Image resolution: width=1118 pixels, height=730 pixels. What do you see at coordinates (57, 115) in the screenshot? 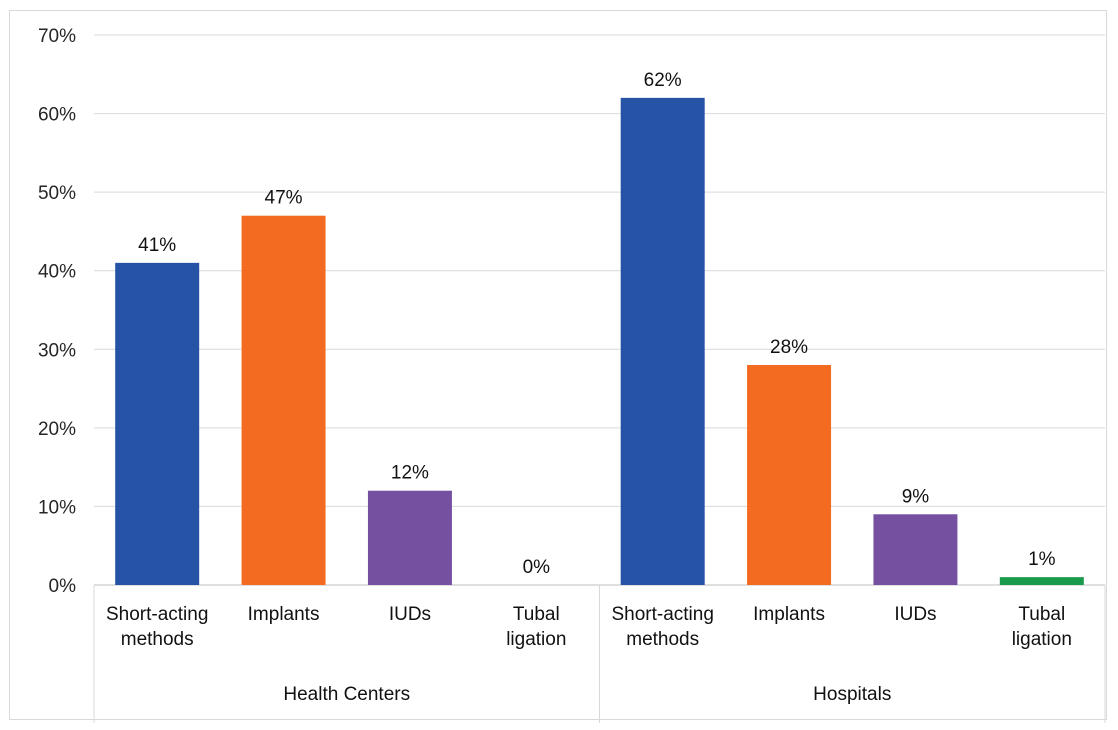
I see `y-tick-label: 60%` at bounding box center [57, 115].